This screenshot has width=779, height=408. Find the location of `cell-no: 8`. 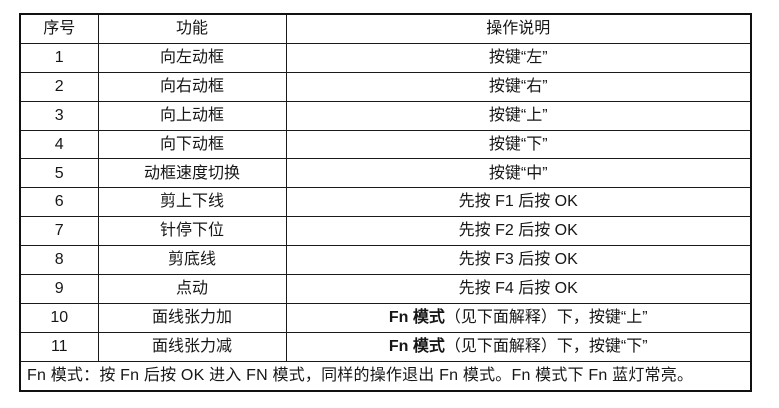

cell-no: 8 is located at coordinates (59, 260).